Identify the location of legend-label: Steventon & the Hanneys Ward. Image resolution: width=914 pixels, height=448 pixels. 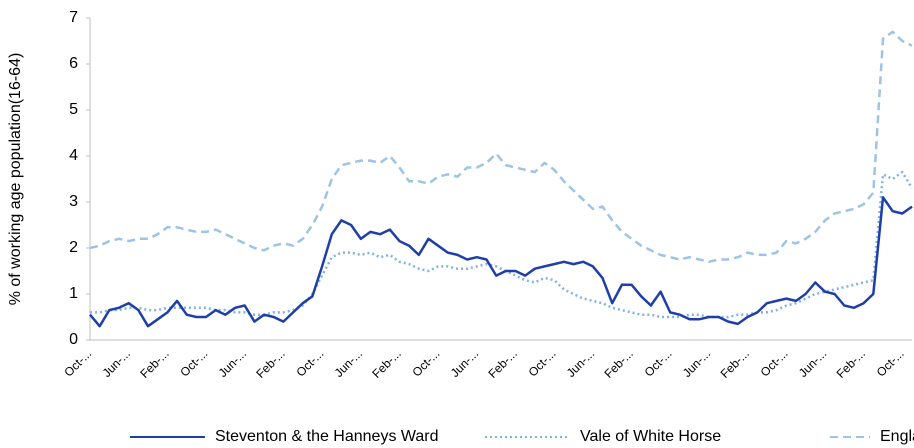
(327, 436).